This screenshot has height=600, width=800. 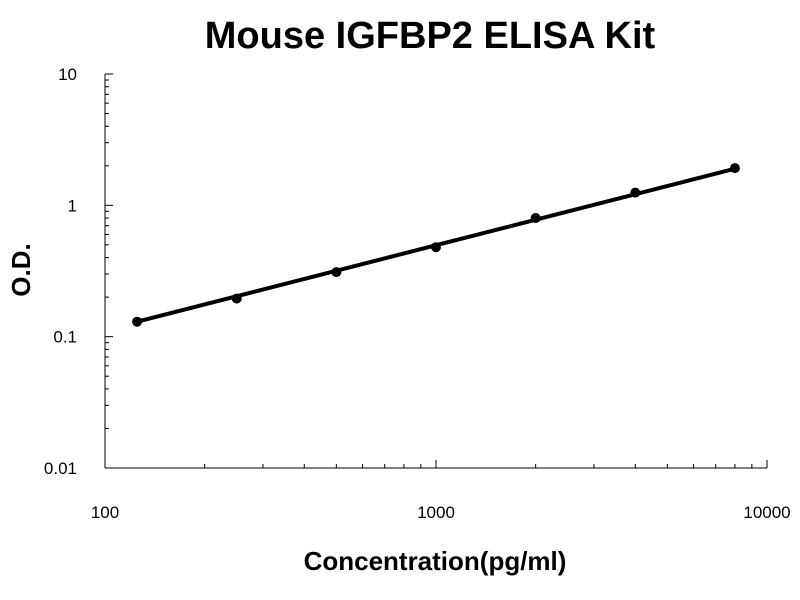 I want to click on x-tick-label: 100, so click(x=105, y=512).